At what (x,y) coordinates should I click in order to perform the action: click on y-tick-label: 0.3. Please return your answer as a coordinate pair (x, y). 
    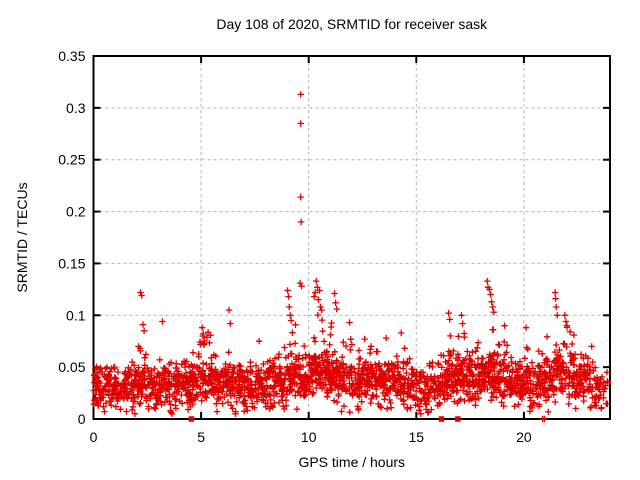
    Looking at the image, I should click on (76, 108).